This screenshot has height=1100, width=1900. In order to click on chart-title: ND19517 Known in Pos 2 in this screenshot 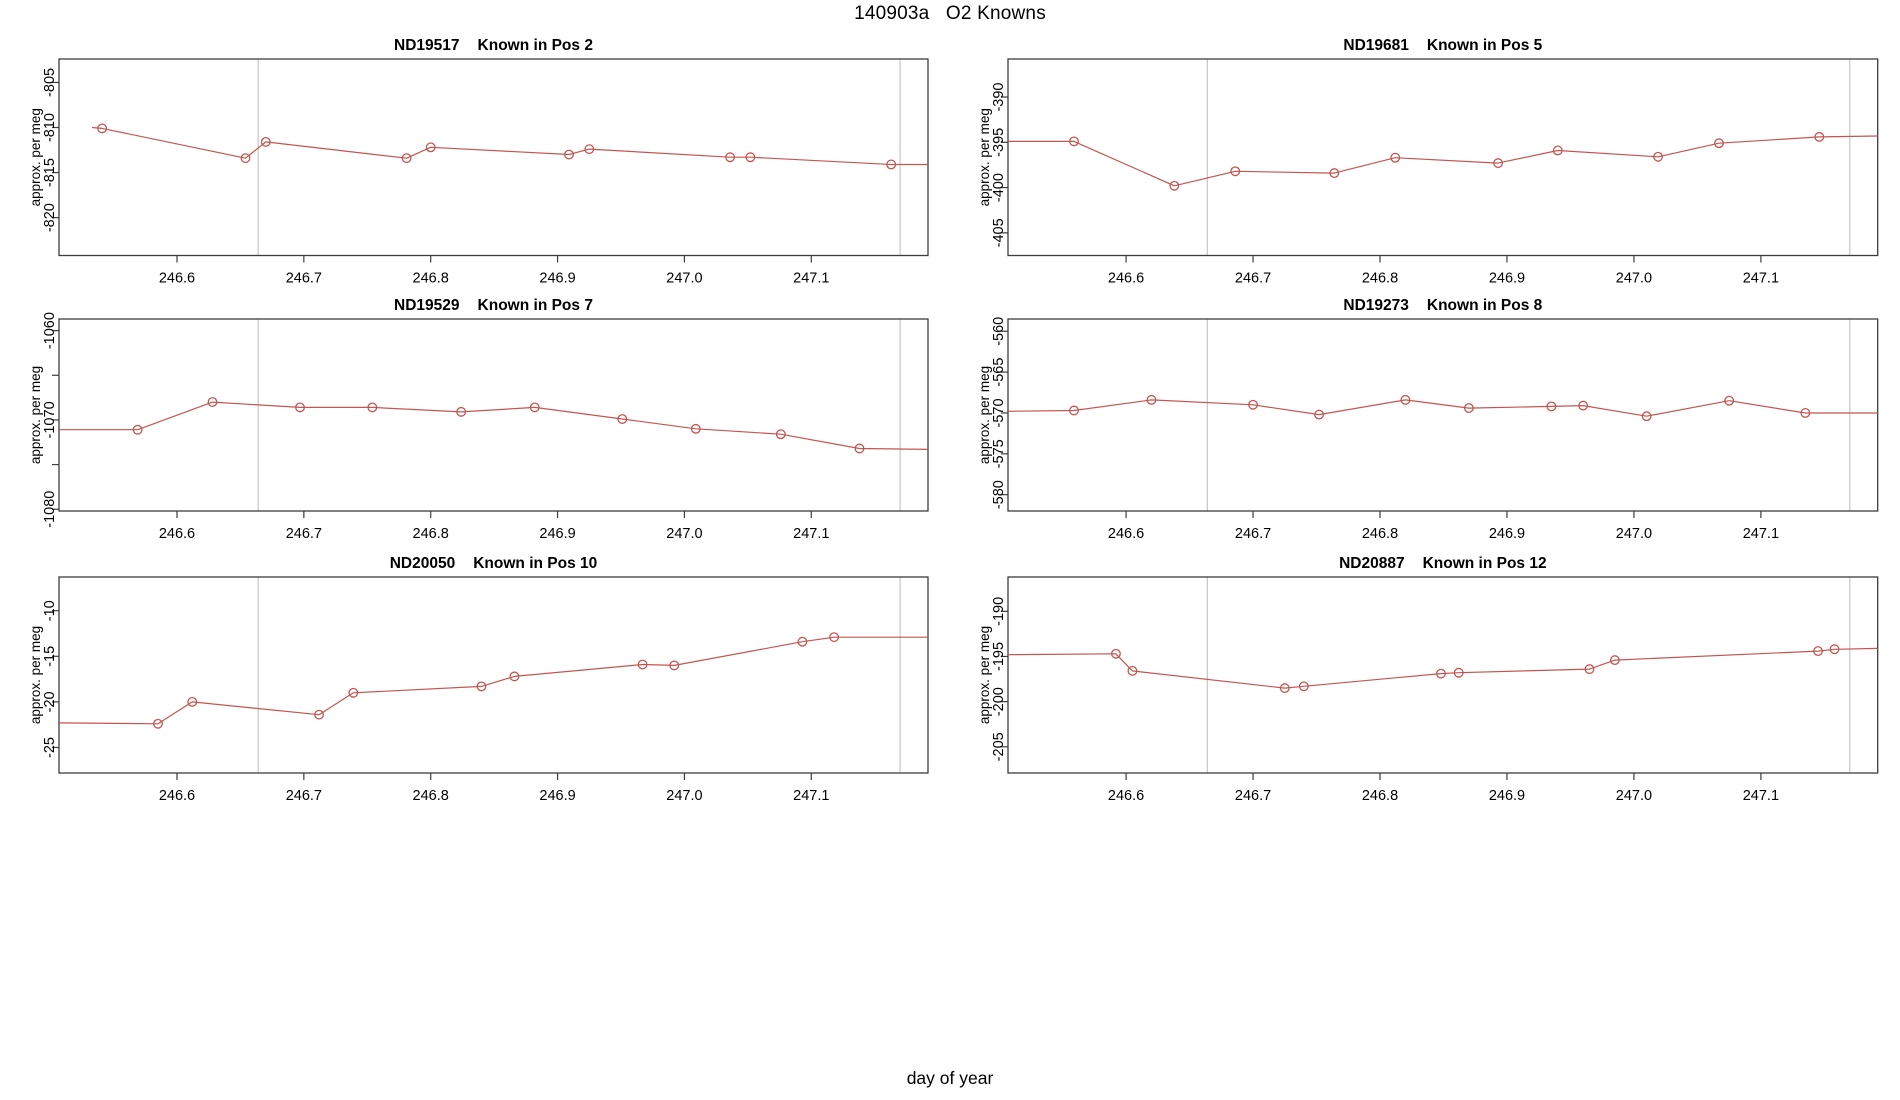, I will do `click(493, 45)`.